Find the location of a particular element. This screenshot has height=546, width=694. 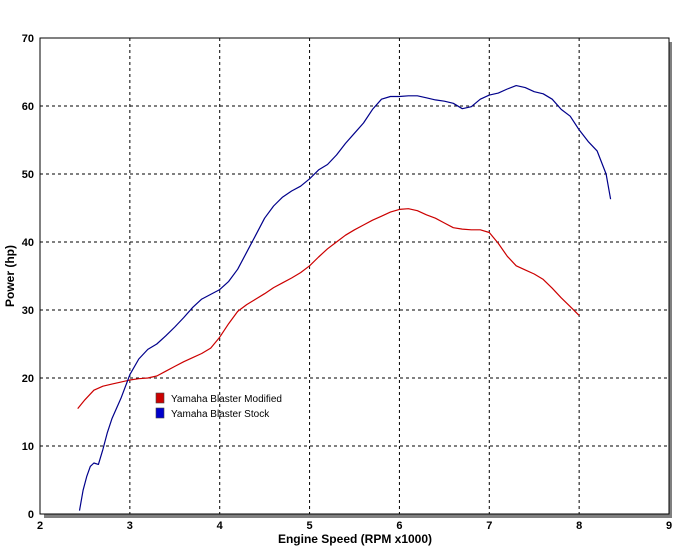

x-axis-label: Engine Speed (RPM x1000) is located at coordinates (355, 539).